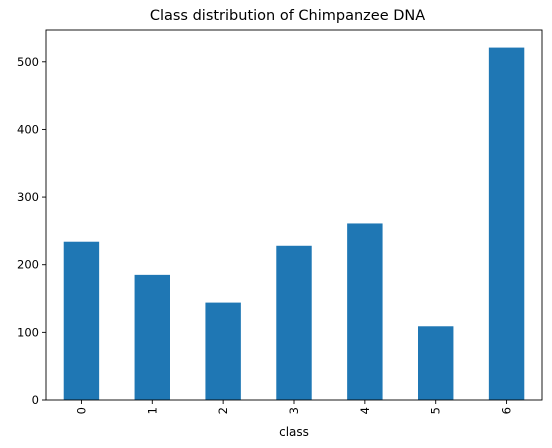  What do you see at coordinates (28, 197) in the screenshot?
I see `y-tick-label: 300` at bounding box center [28, 197].